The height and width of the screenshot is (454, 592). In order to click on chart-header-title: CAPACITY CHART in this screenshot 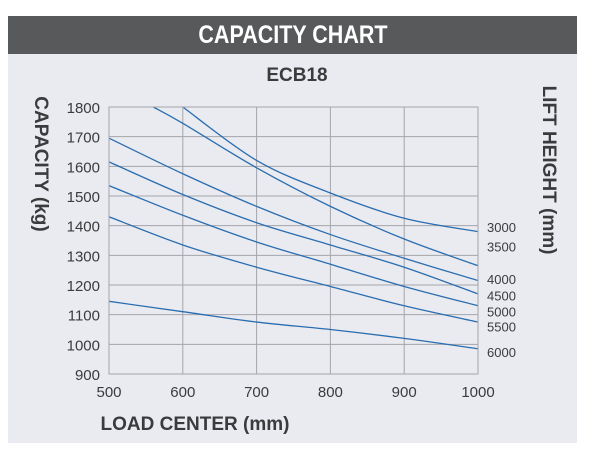, I will do `click(292, 35)`.